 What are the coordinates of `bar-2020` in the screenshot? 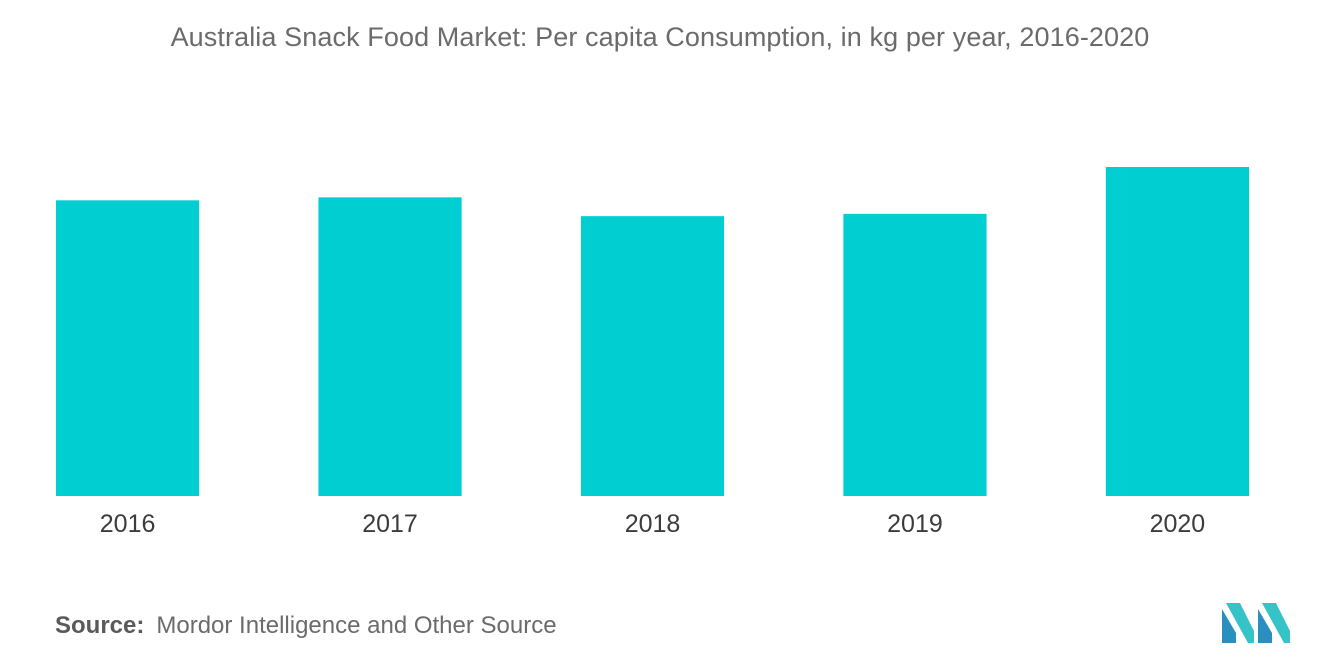 It's located at (1177, 331).